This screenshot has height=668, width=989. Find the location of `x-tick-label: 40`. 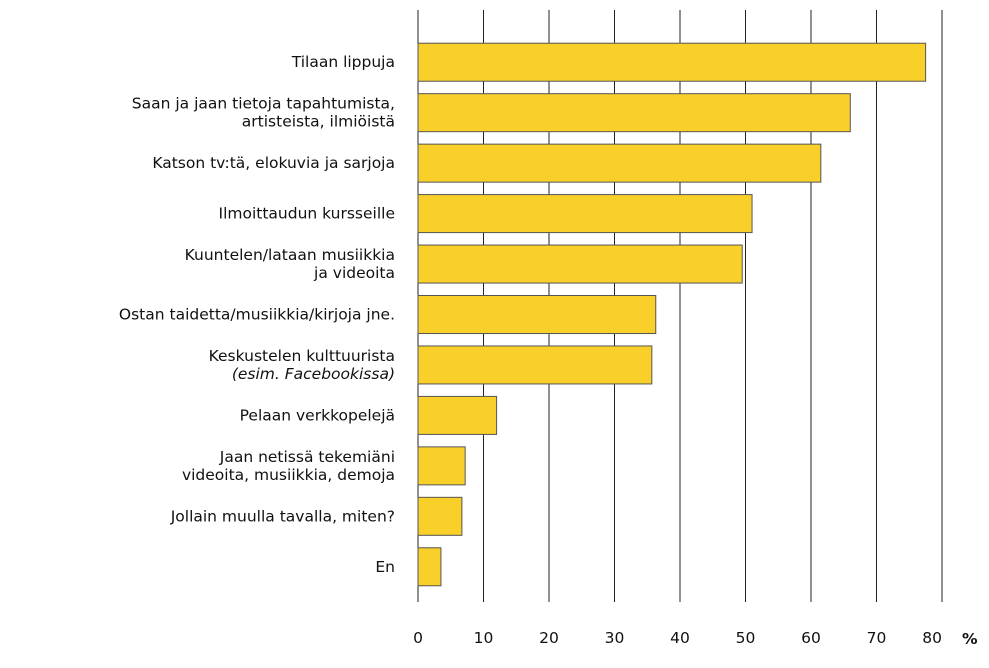

x-tick-label: 40 is located at coordinates (680, 638).